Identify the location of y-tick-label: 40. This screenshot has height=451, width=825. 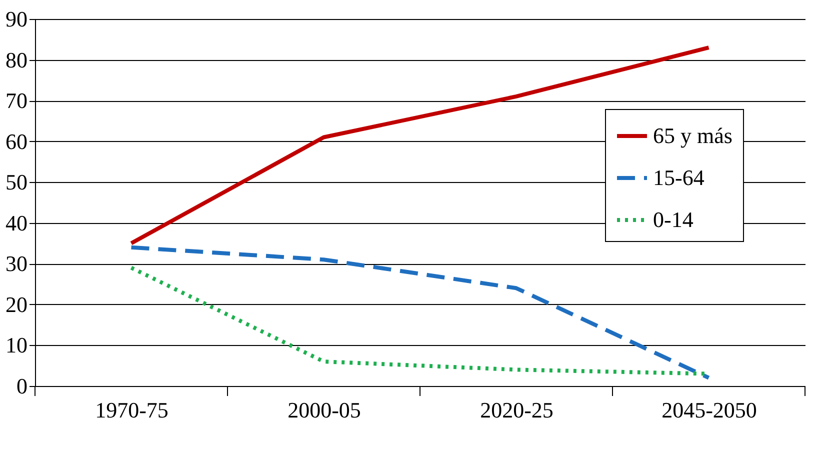
(17, 223).